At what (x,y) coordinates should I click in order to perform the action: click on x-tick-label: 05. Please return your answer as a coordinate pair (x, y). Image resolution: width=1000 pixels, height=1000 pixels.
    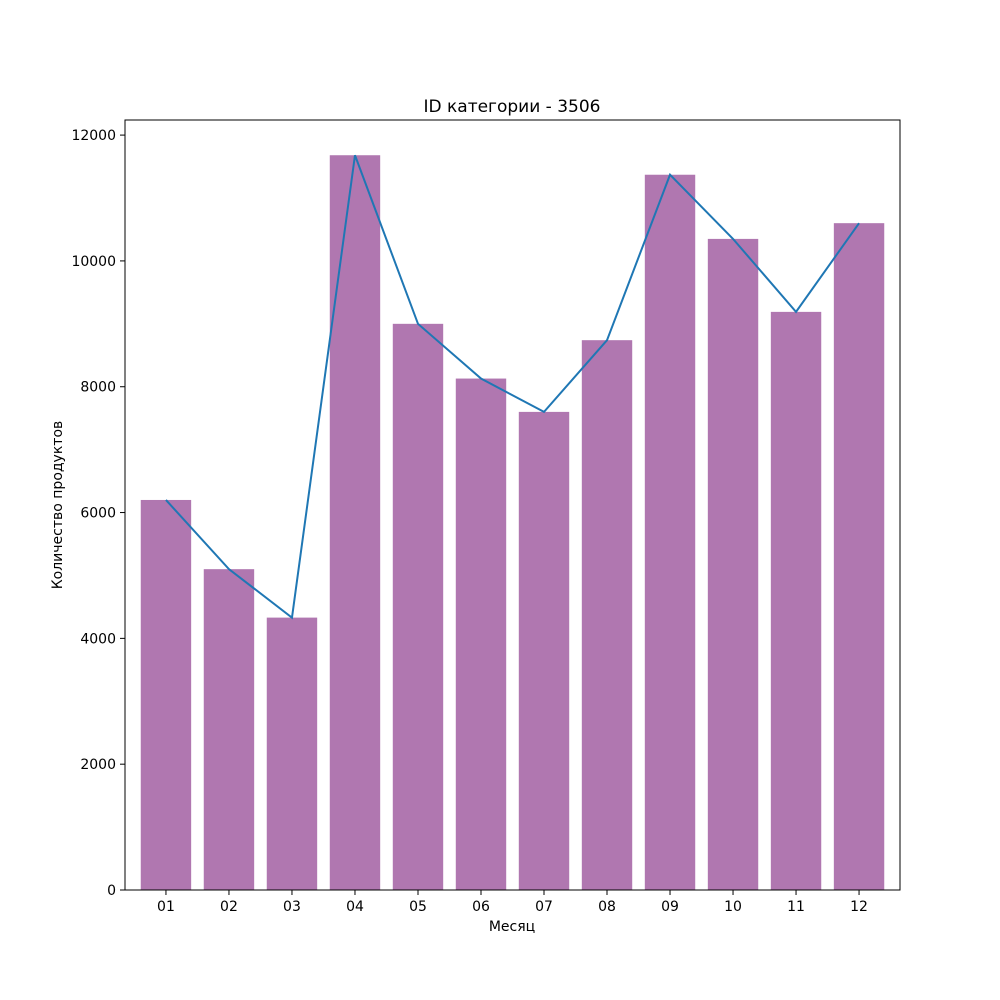
    Looking at the image, I should click on (418, 907).